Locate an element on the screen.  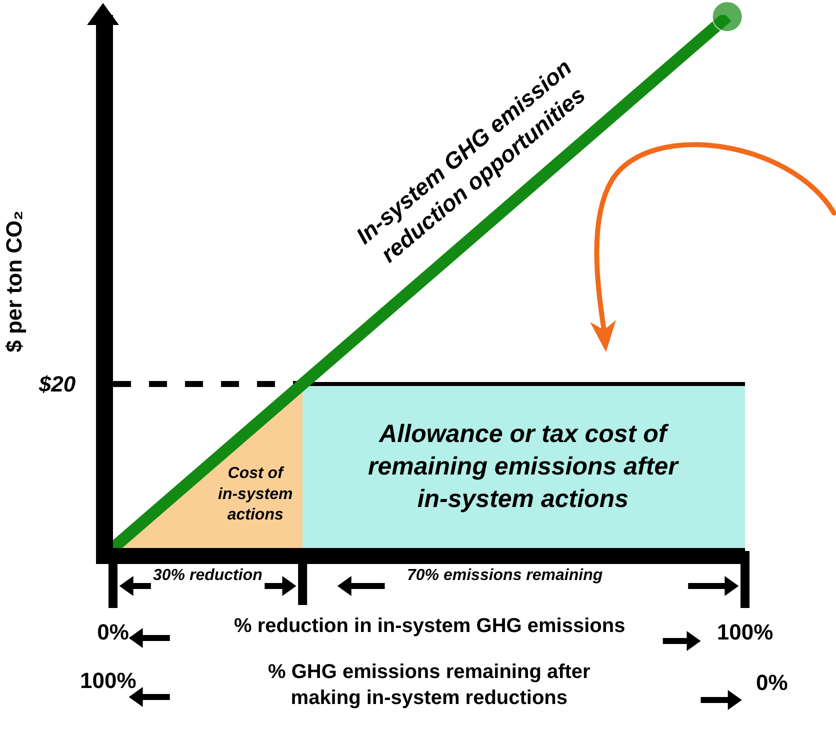
y-tick-label: $20 is located at coordinates (57, 384).